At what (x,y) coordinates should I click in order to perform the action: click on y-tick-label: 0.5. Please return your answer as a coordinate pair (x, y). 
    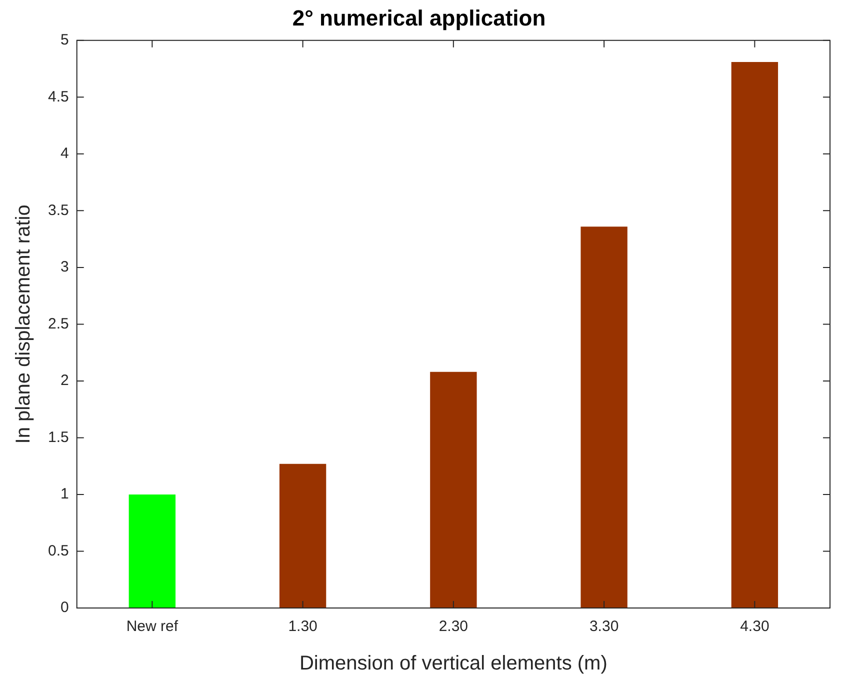
    Looking at the image, I should click on (58, 551).